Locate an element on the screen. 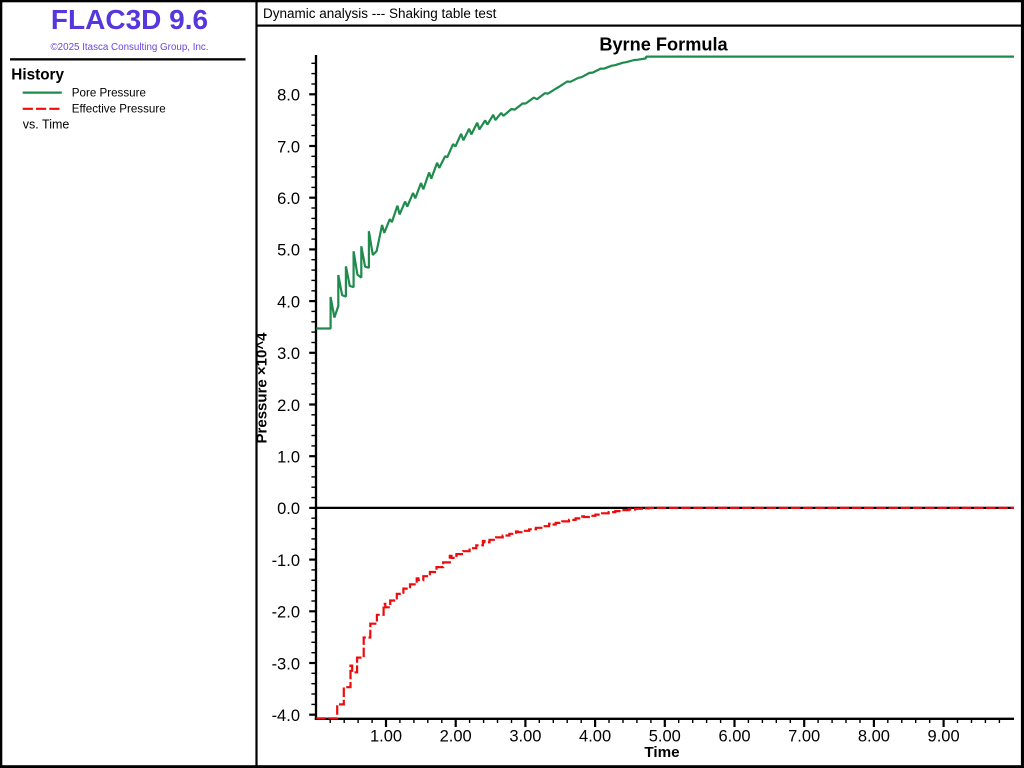 This screenshot has width=1024, height=768. svg-text: 2.00 is located at coordinates (456, 737).